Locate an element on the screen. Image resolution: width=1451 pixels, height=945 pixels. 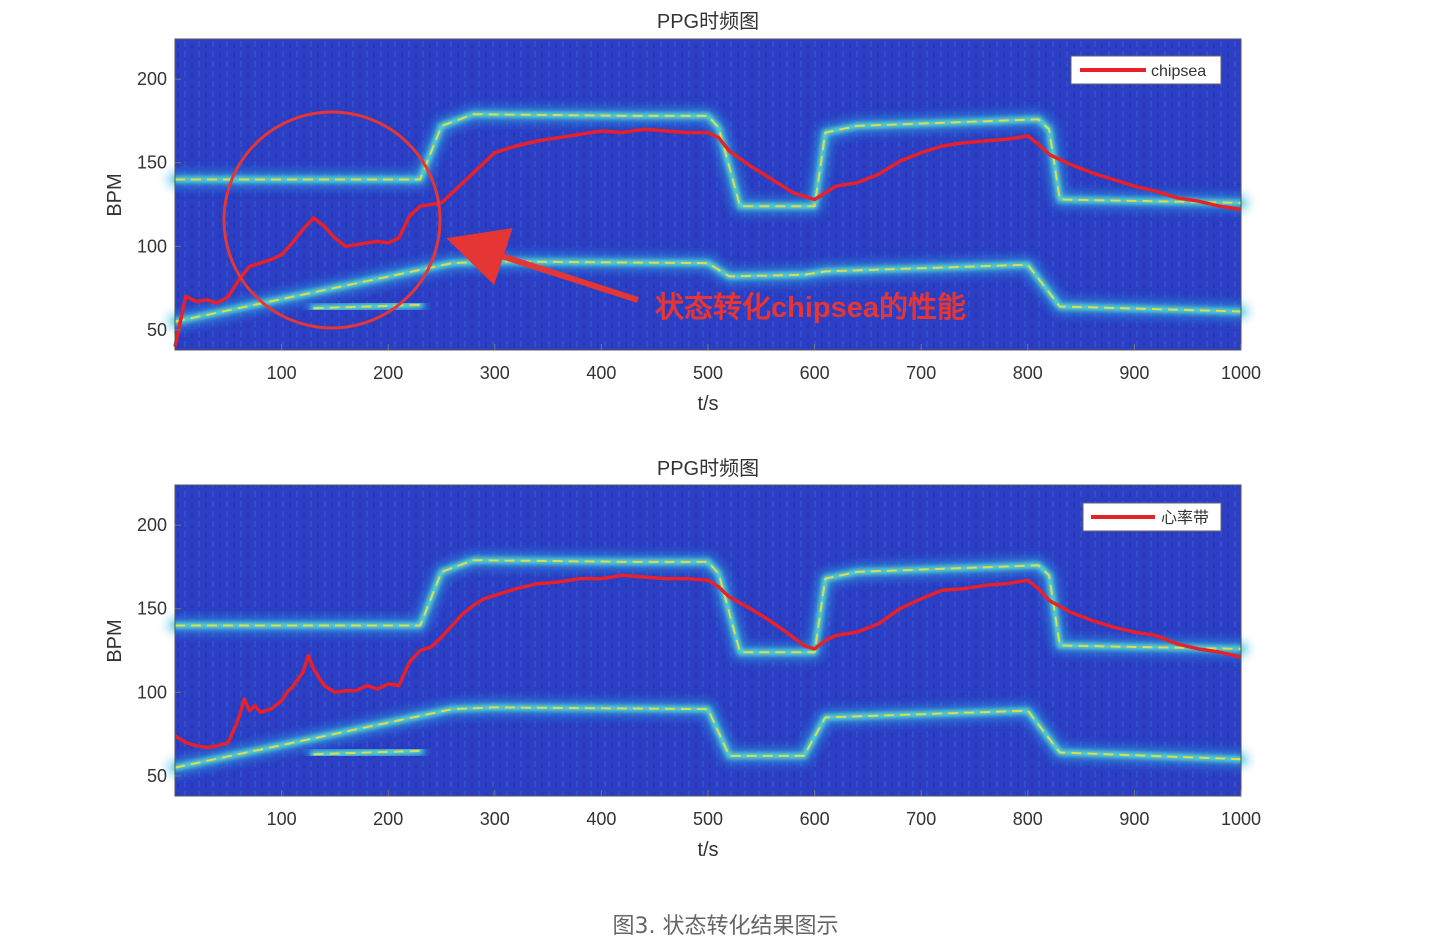
legend-label: chipsea is located at coordinates (1178, 71).